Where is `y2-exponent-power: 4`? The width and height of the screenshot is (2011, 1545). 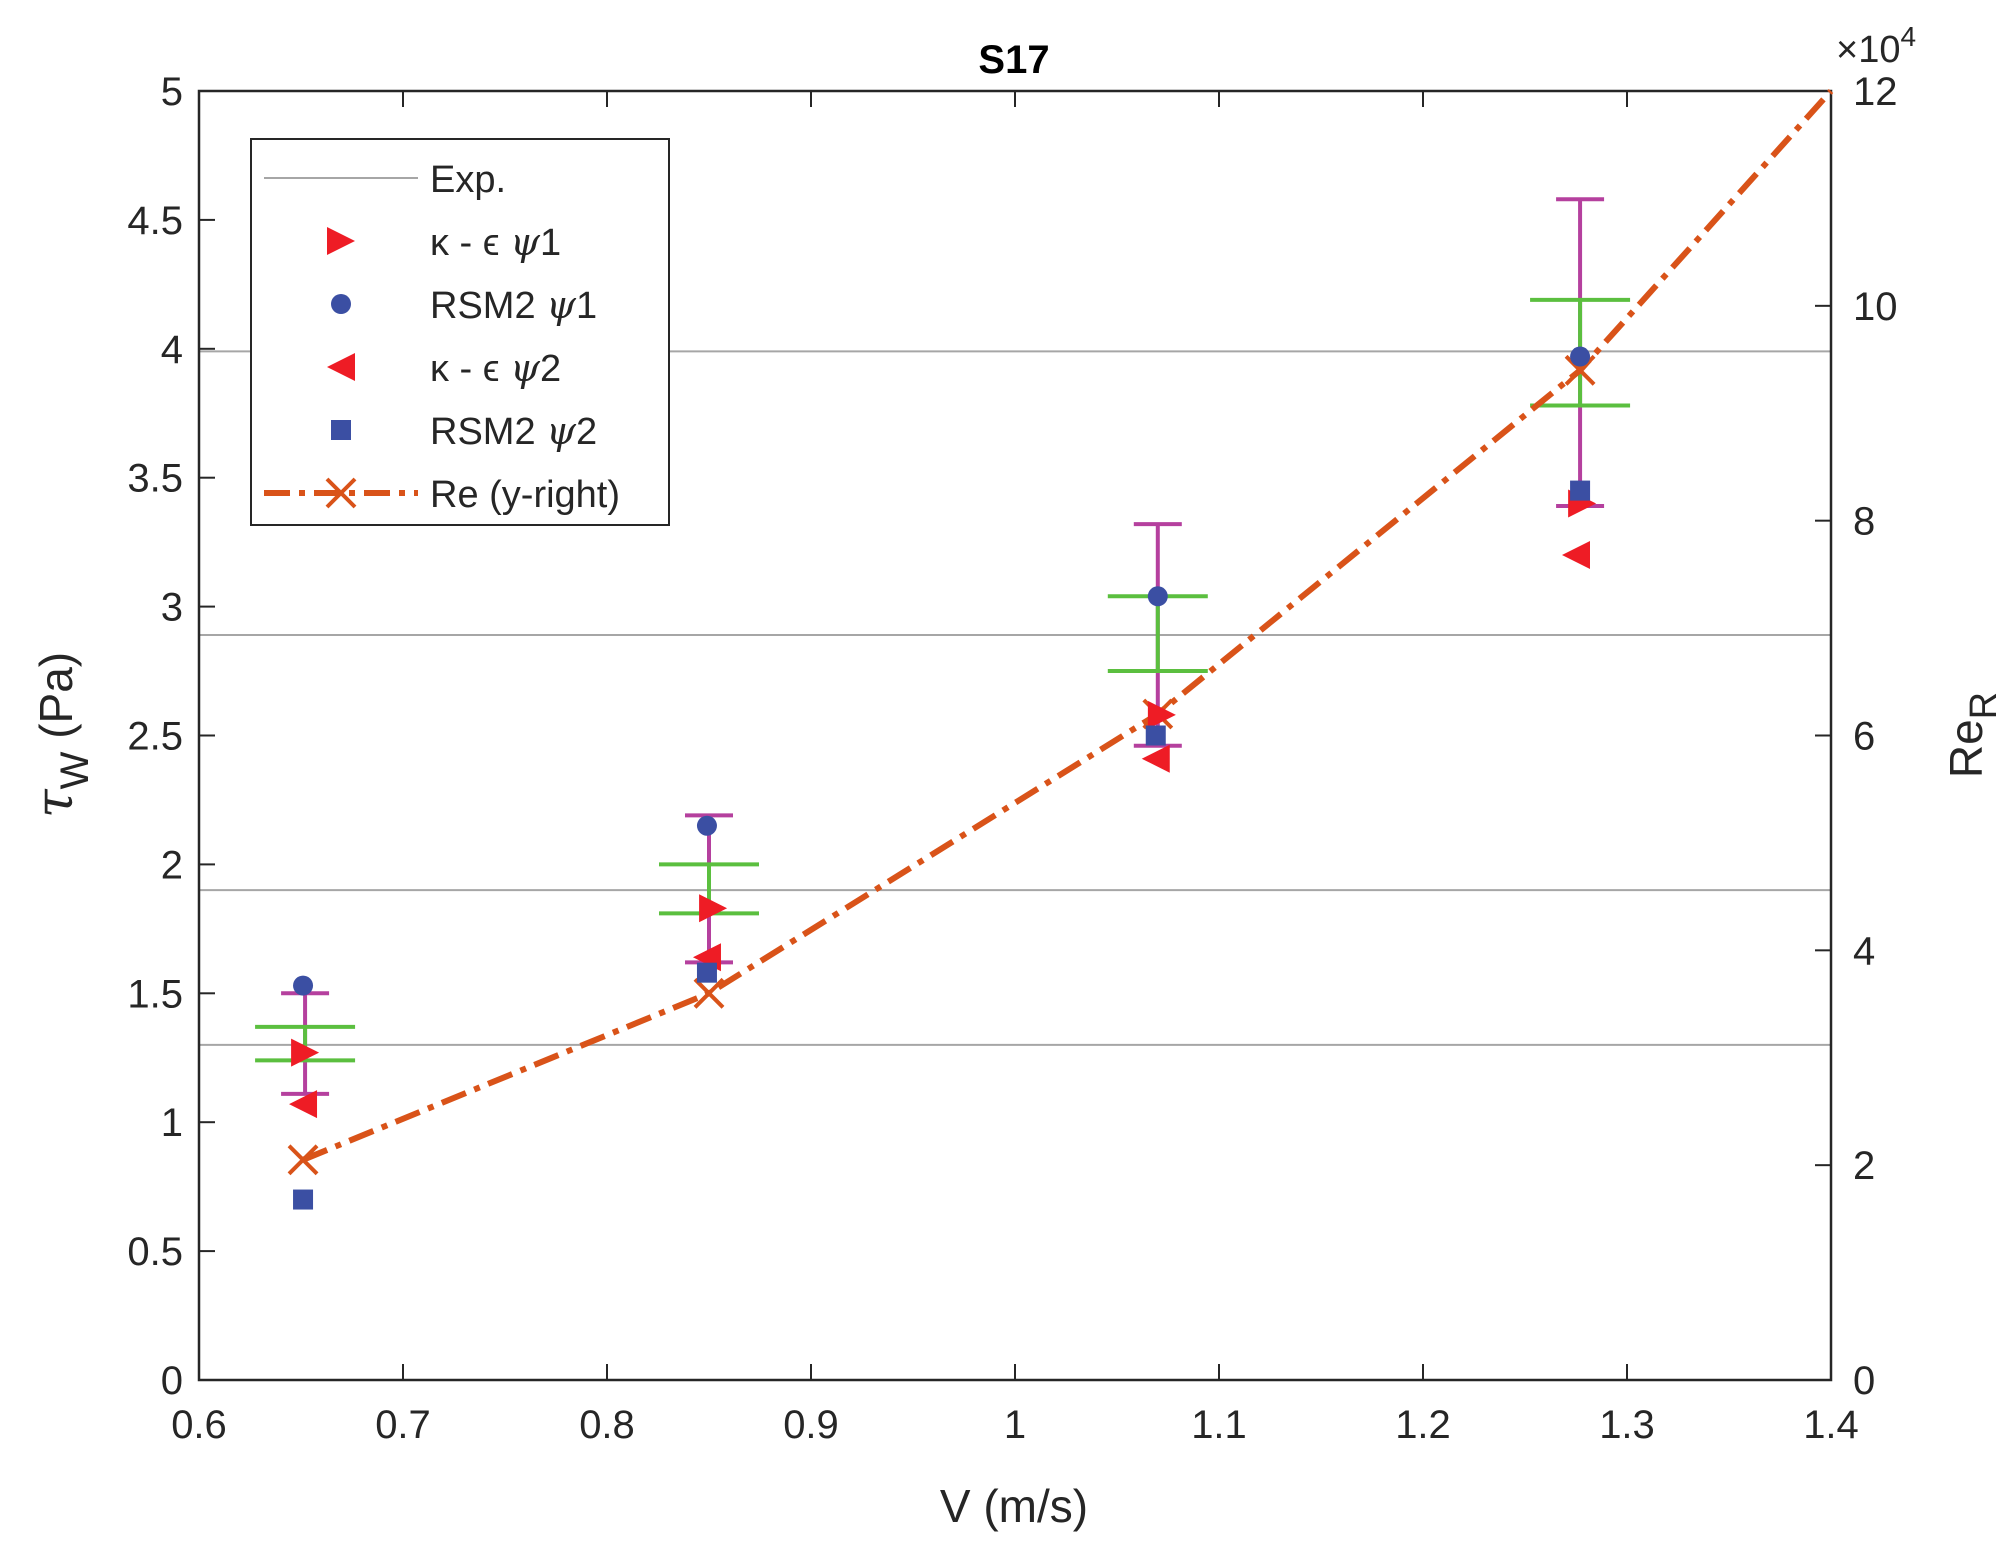
y2-exponent-power: 4 is located at coordinates (1908, 36).